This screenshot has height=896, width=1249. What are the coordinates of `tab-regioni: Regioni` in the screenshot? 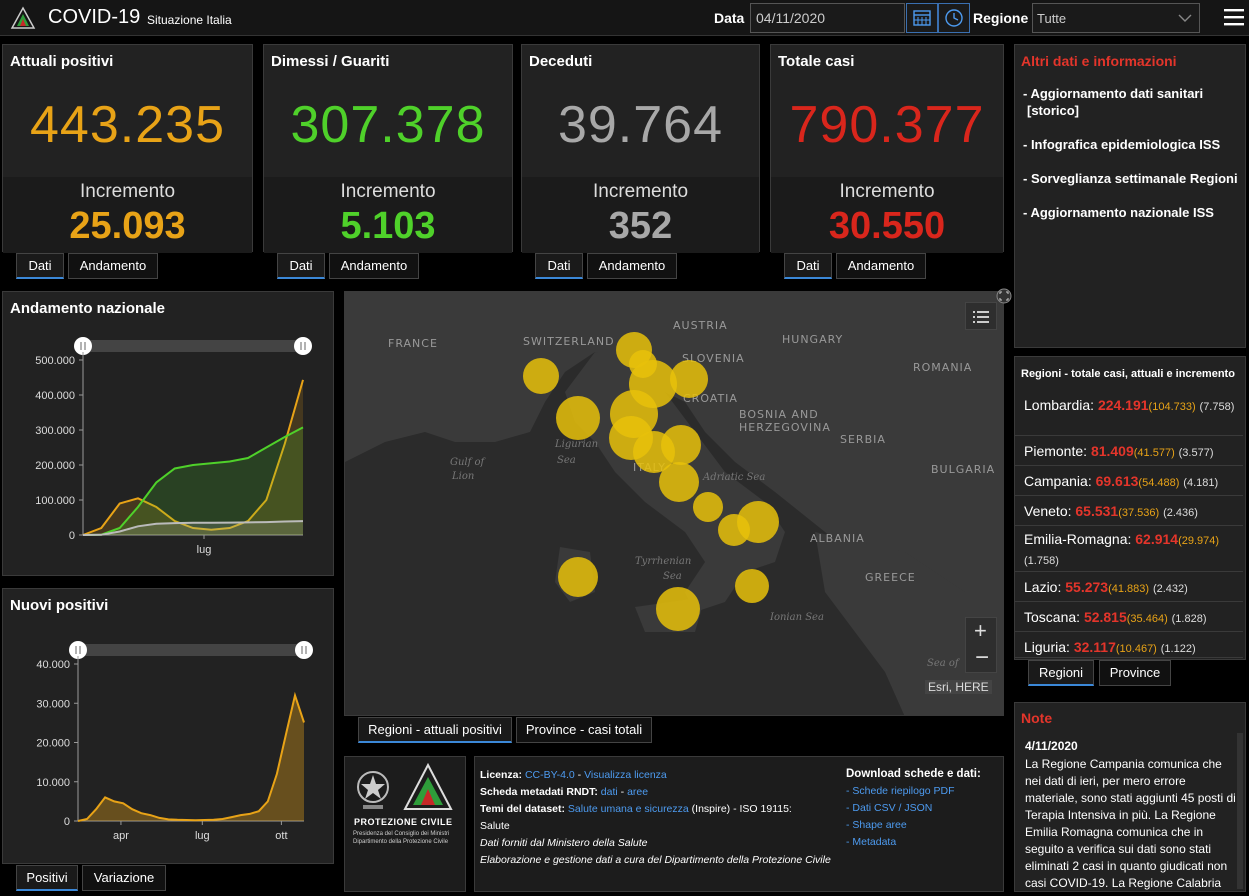 It's located at (1061, 673).